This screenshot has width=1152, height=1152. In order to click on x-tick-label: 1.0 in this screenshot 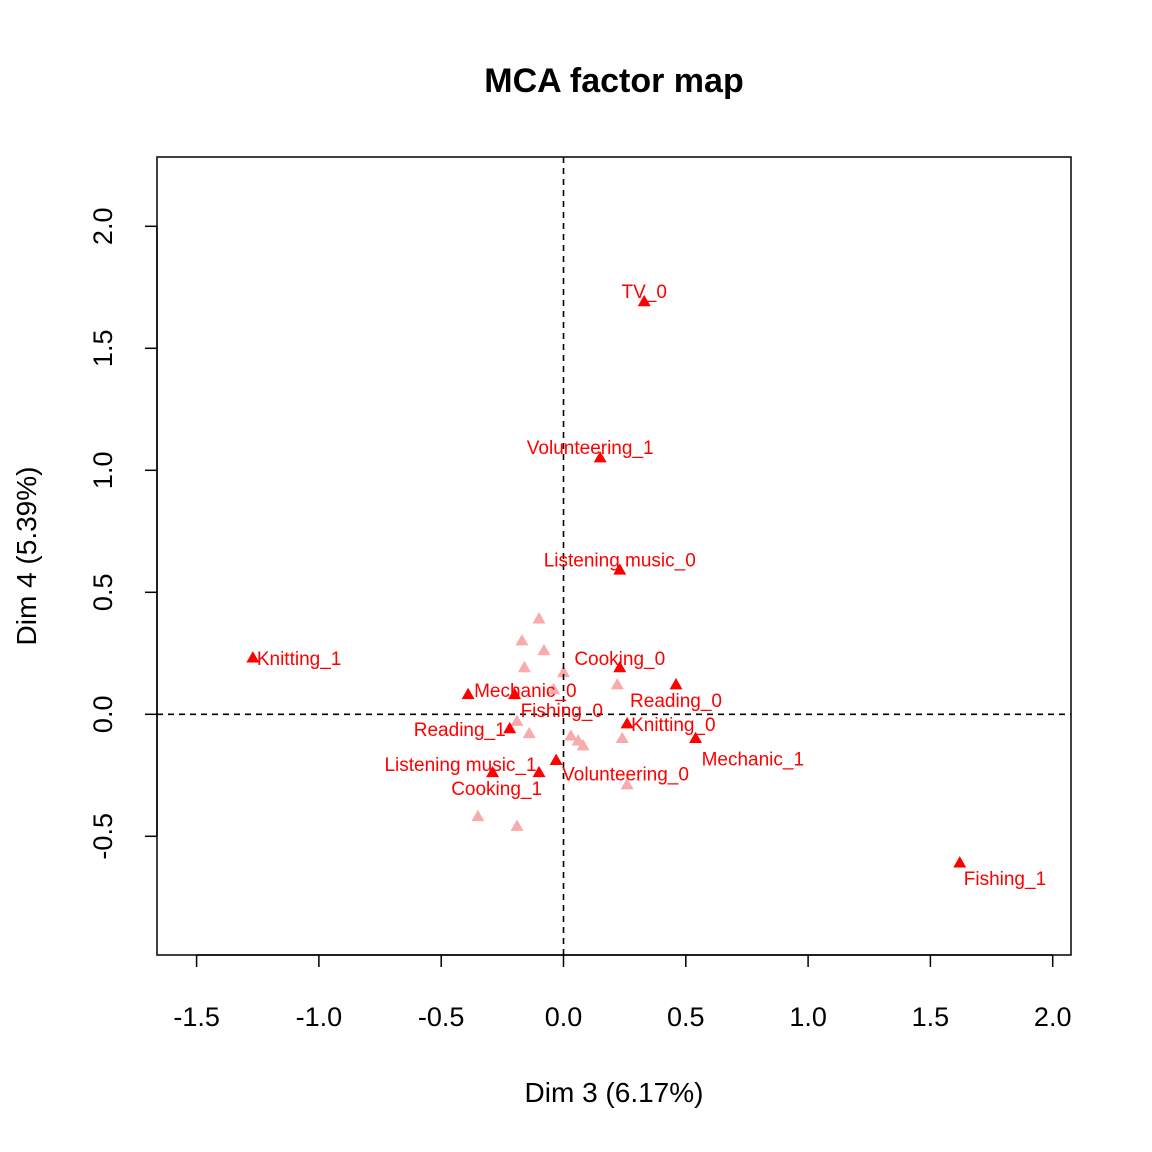, I will do `click(808, 1017)`.